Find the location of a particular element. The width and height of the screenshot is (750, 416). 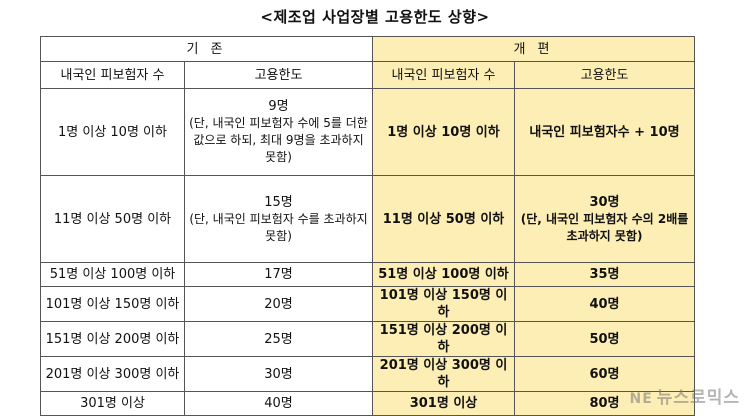

old-workers-cell: 1명 이상 10명 이하 is located at coordinates (112, 132).